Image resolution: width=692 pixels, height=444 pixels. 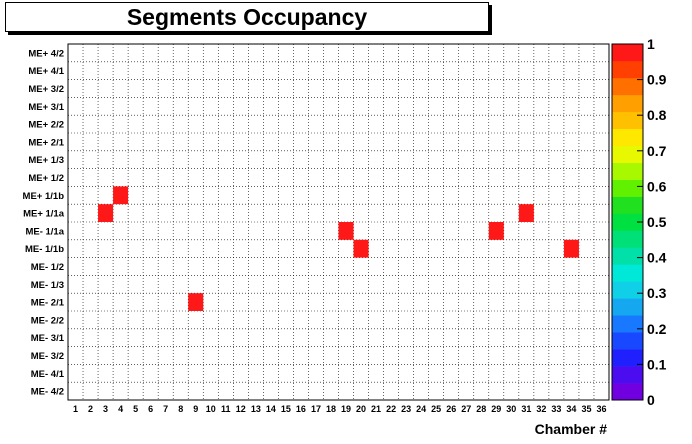 What do you see at coordinates (376, 409) in the screenshot?
I see `x-tick-label: 21` at bounding box center [376, 409].